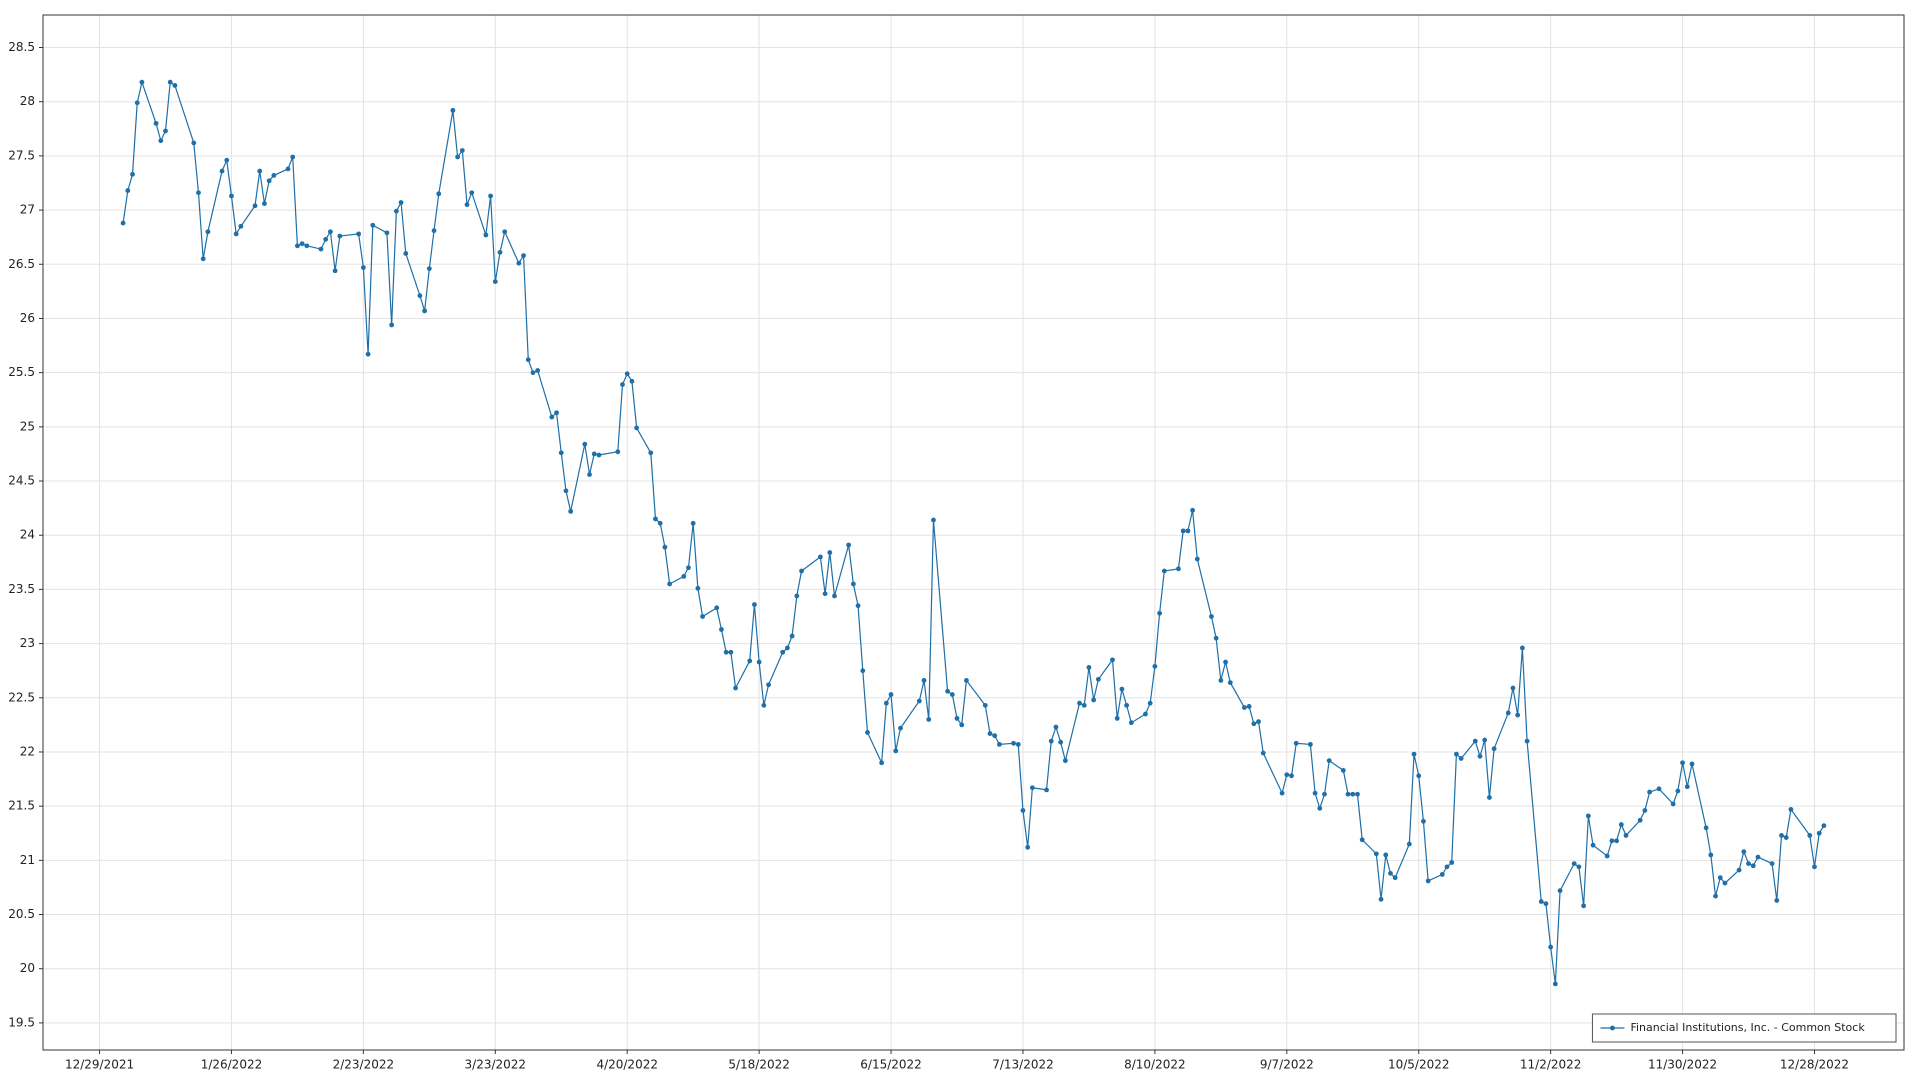  Describe the element at coordinates (27, 426) in the screenshot. I see `y-tick-label: 25` at that location.